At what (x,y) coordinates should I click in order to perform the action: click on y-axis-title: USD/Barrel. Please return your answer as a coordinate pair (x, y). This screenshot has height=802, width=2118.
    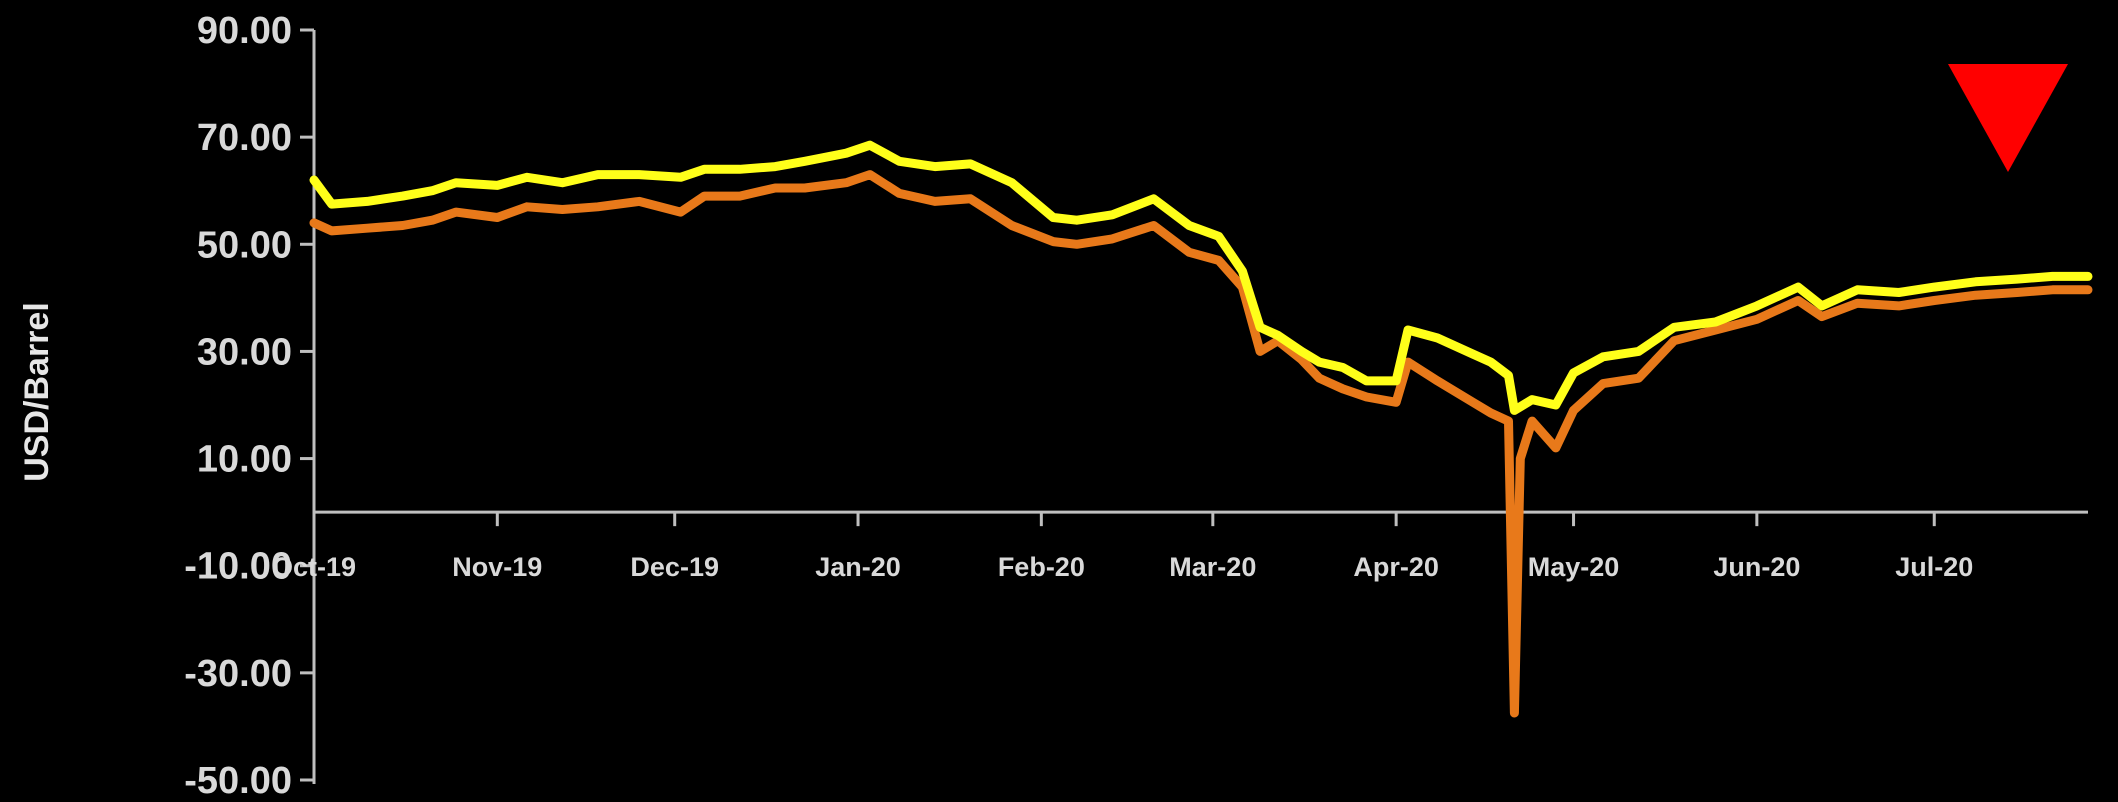
    Looking at the image, I should click on (37, 392).